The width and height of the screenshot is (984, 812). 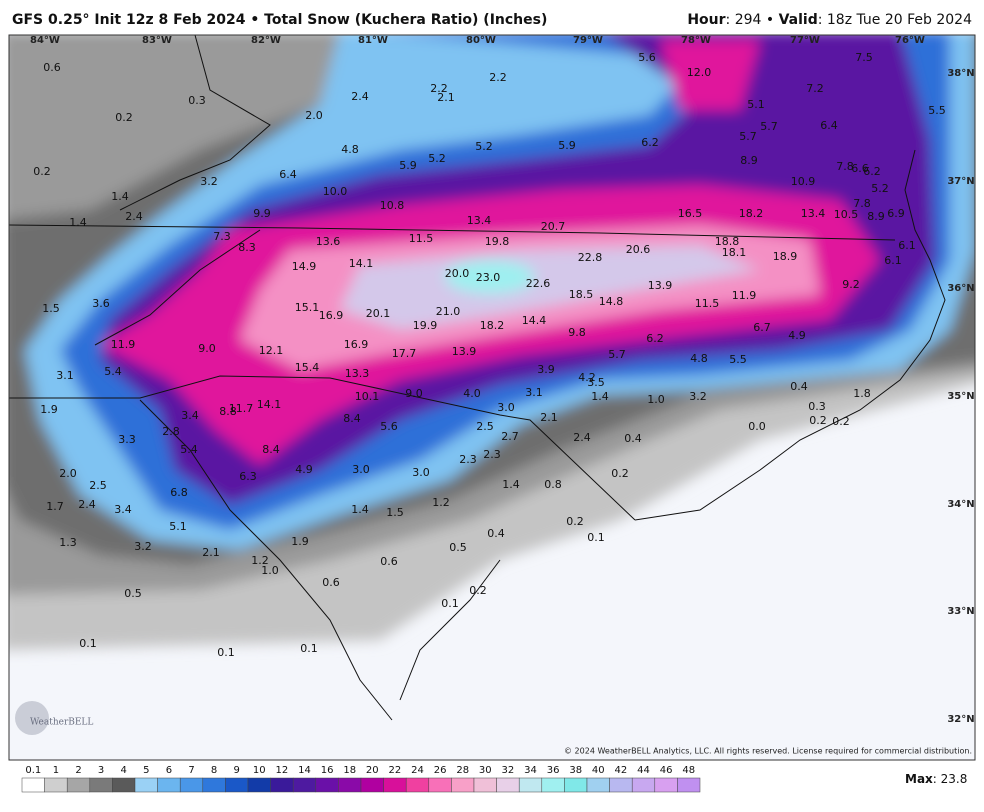 What do you see at coordinates (508, 770) in the screenshot?
I see `colorbar-label: 32` at bounding box center [508, 770].